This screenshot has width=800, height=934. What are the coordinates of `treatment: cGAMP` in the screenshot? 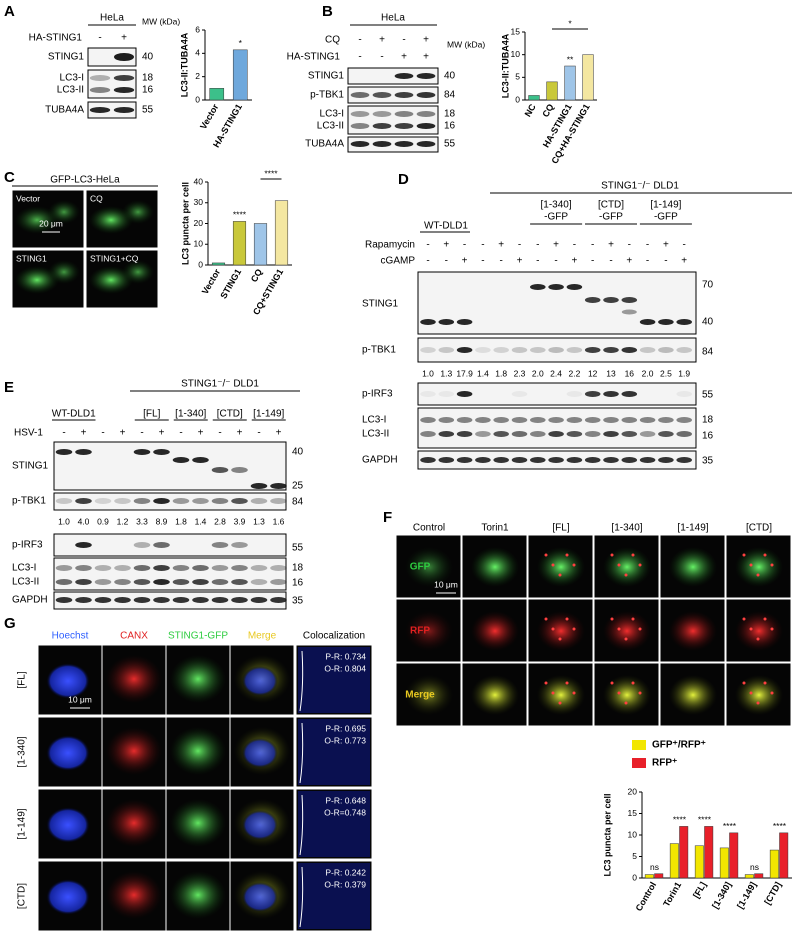 It's located at (398, 261).